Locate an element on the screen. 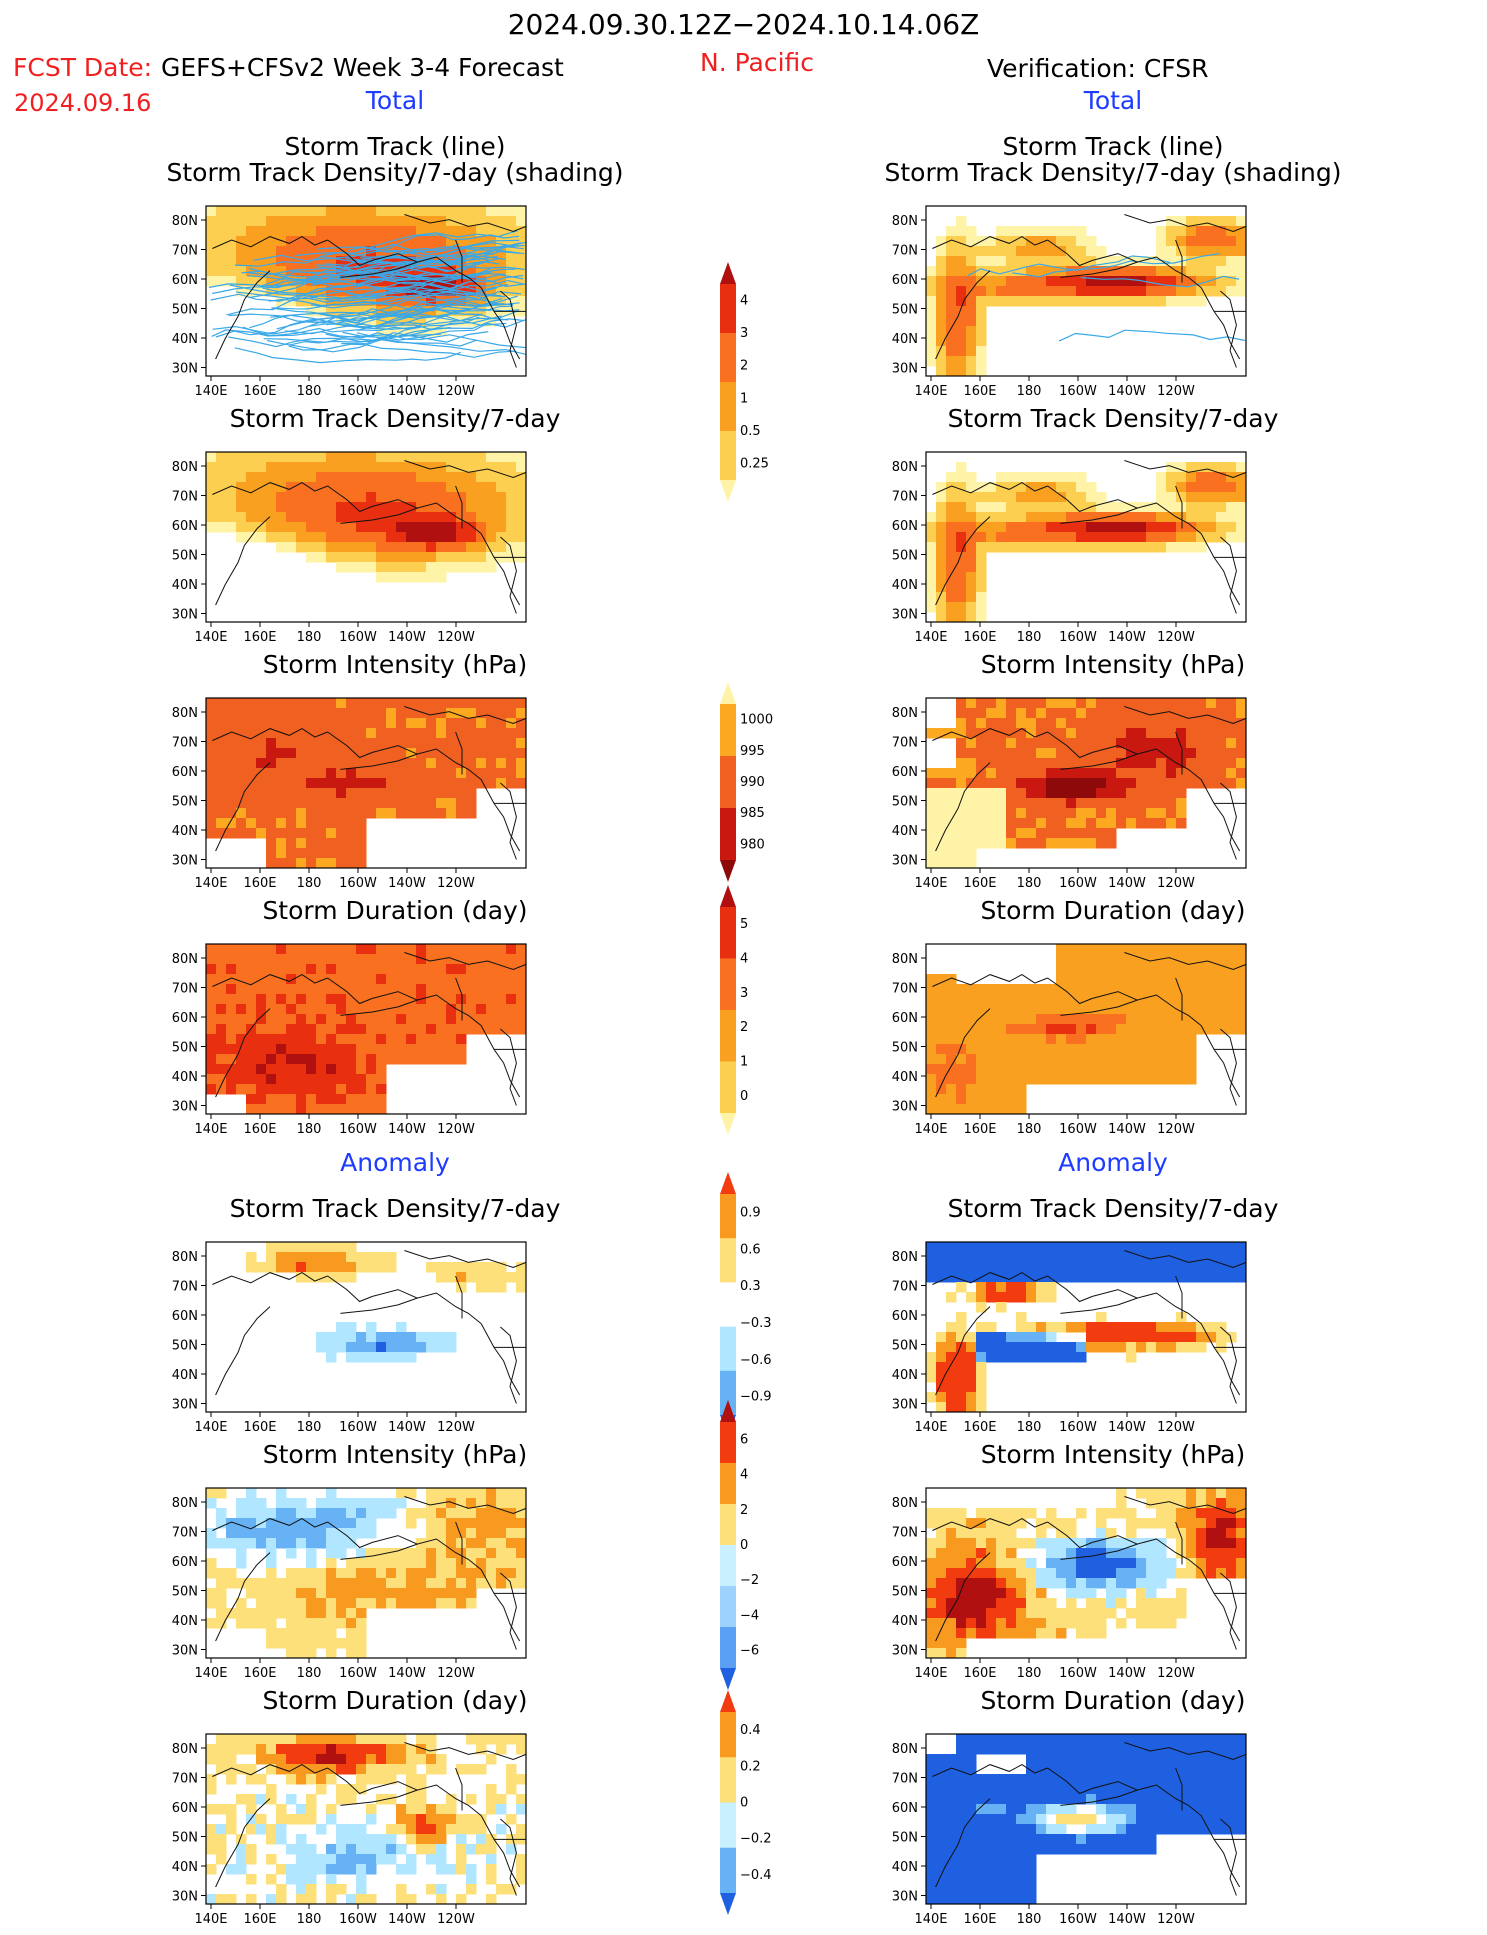  x-tick-label: 160E is located at coordinates (259, 1673).